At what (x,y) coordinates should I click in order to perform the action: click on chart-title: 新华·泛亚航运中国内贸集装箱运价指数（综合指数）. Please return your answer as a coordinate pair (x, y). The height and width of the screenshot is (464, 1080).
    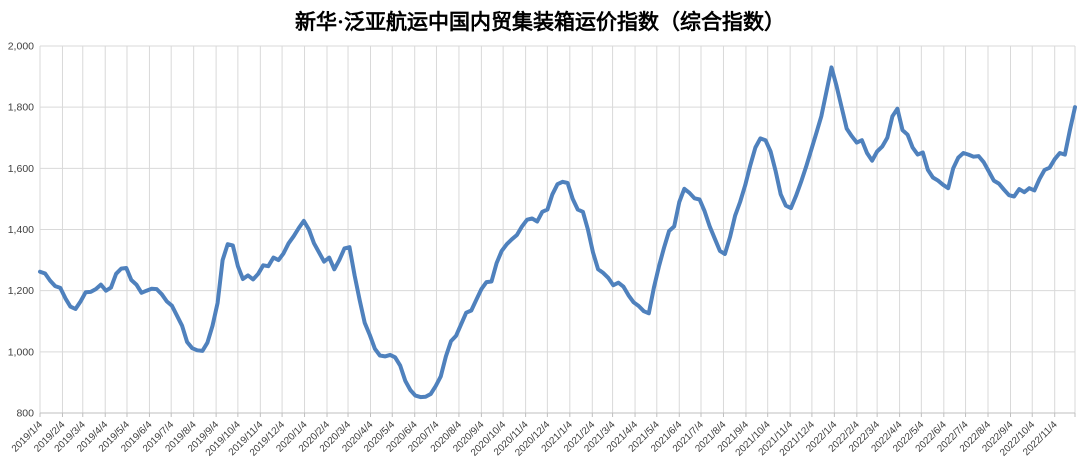
    Looking at the image, I should click on (540, 22).